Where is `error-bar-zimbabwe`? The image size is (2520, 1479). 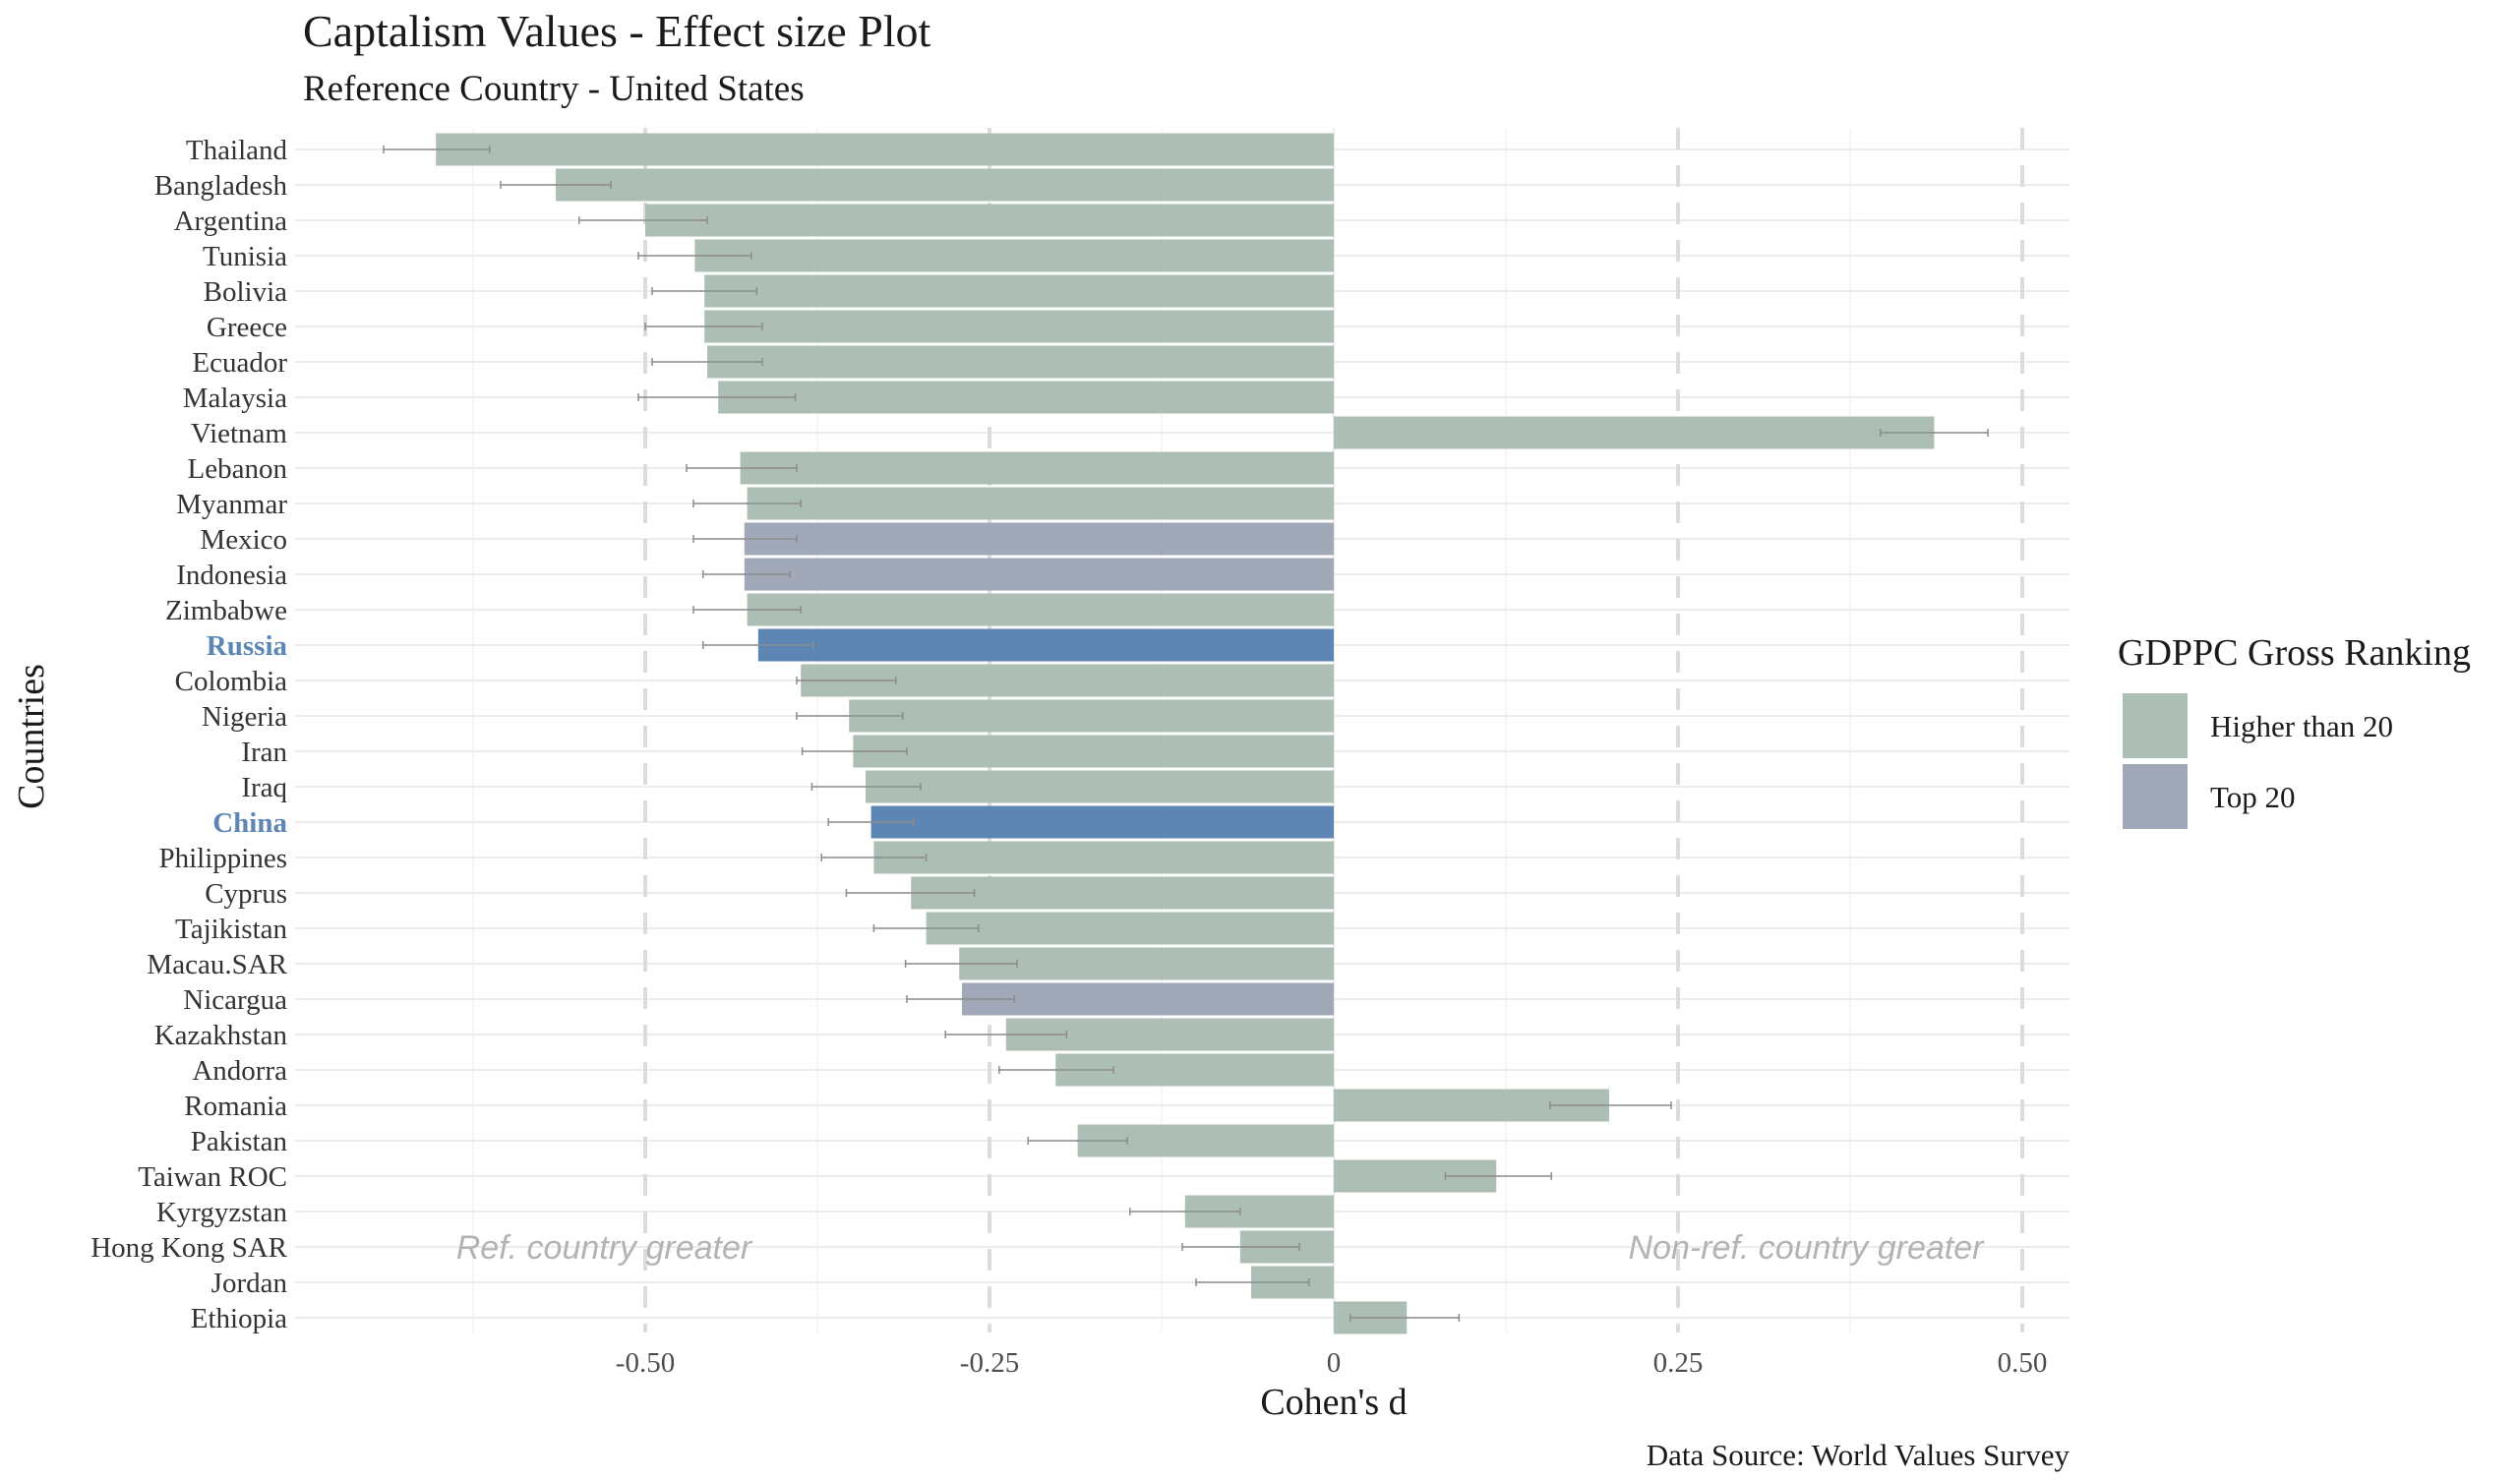
error-bar-zimbabwe is located at coordinates (747, 610).